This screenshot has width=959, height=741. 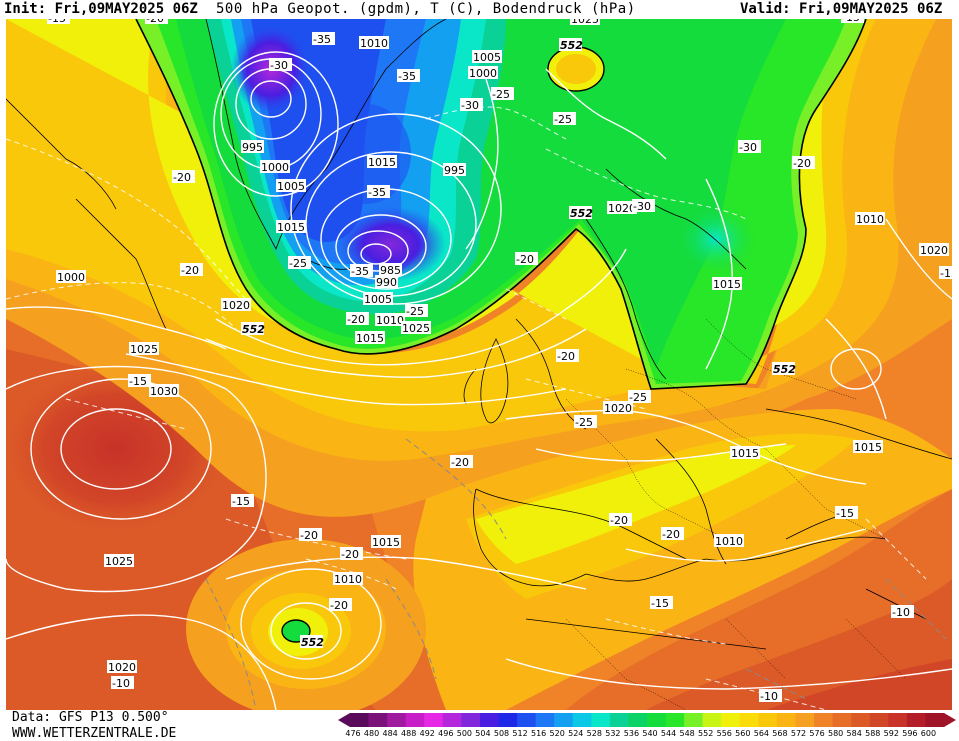 What do you see at coordinates (90, 717) in the screenshot?
I see `data-source: Data: GFS P13 0.500°` at bounding box center [90, 717].